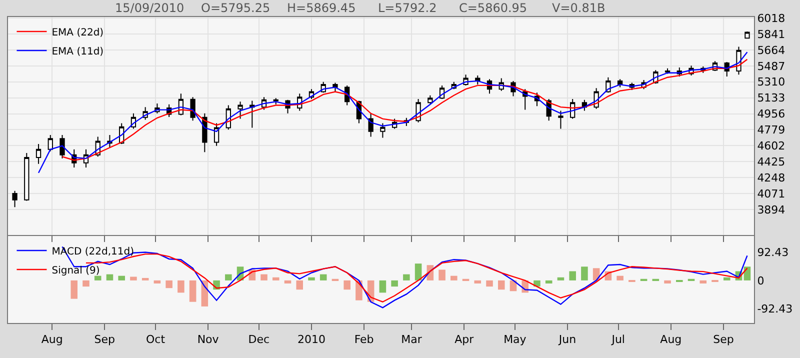 The width and height of the screenshot is (800, 358). Describe the element at coordinates (771, 82) in the screenshot. I see `y-tick-label: 5310` at that location.